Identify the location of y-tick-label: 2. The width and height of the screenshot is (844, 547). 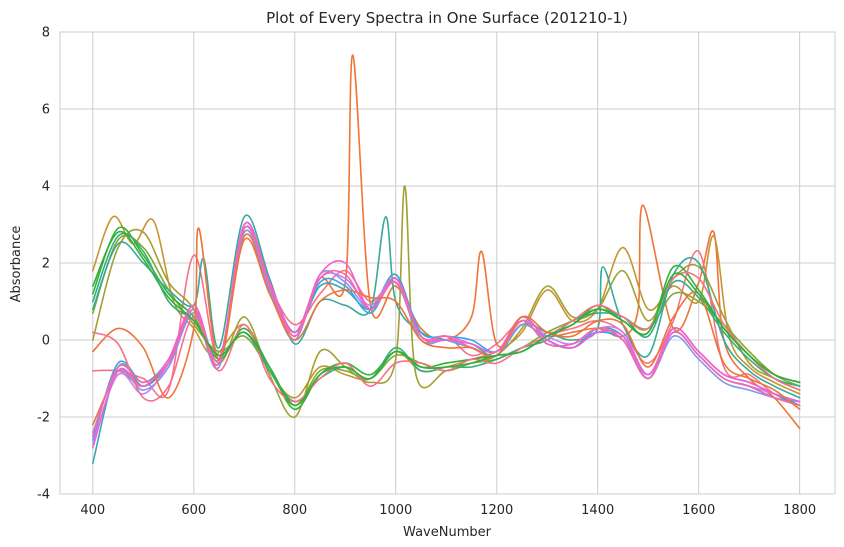
(46, 264).